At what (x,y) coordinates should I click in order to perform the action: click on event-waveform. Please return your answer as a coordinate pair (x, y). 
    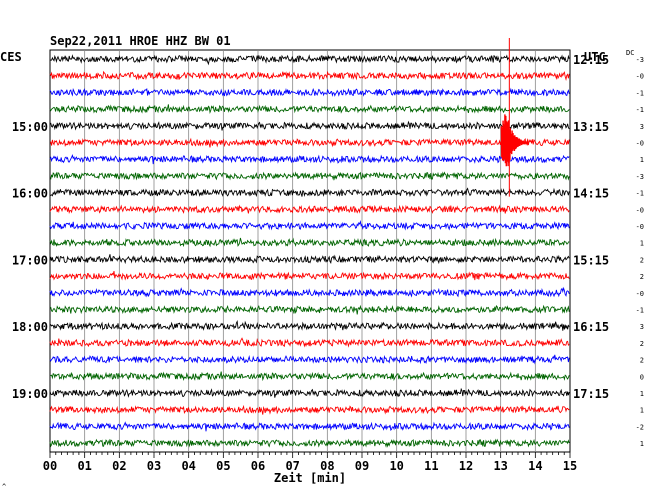
    Looking at the image, I should click on (514, 140).